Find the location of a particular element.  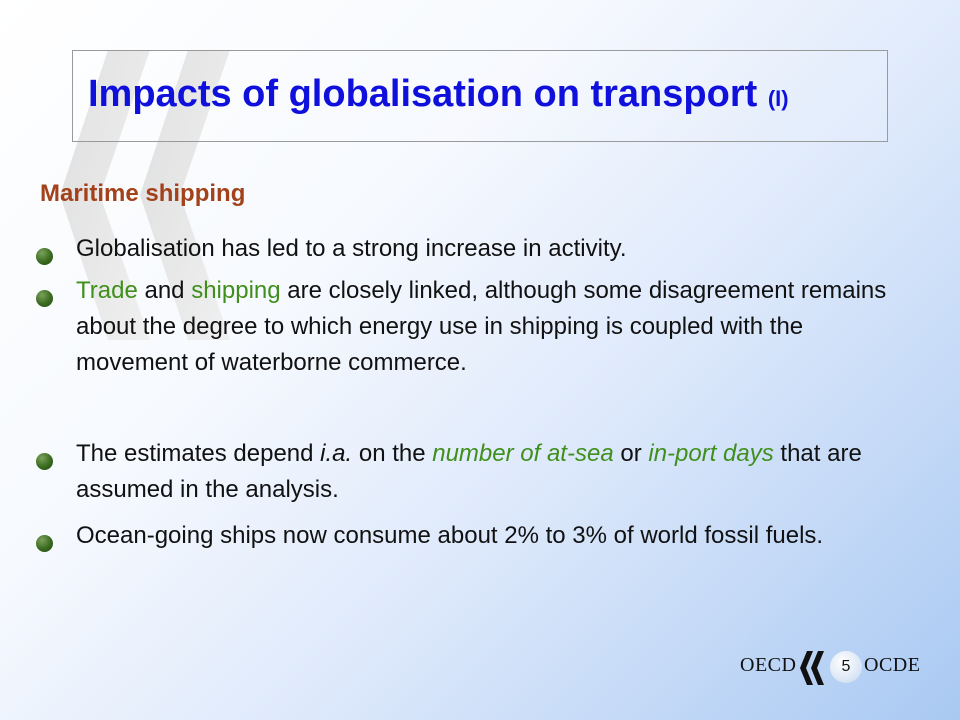

footer-logo: OECD 5 OCDE is located at coordinates (840, 668).